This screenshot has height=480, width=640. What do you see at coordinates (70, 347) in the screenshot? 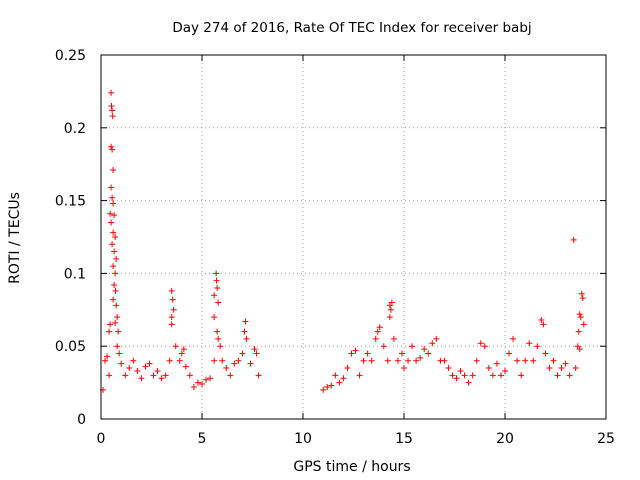
I see `y-tick-label: 0.05` at bounding box center [70, 347].